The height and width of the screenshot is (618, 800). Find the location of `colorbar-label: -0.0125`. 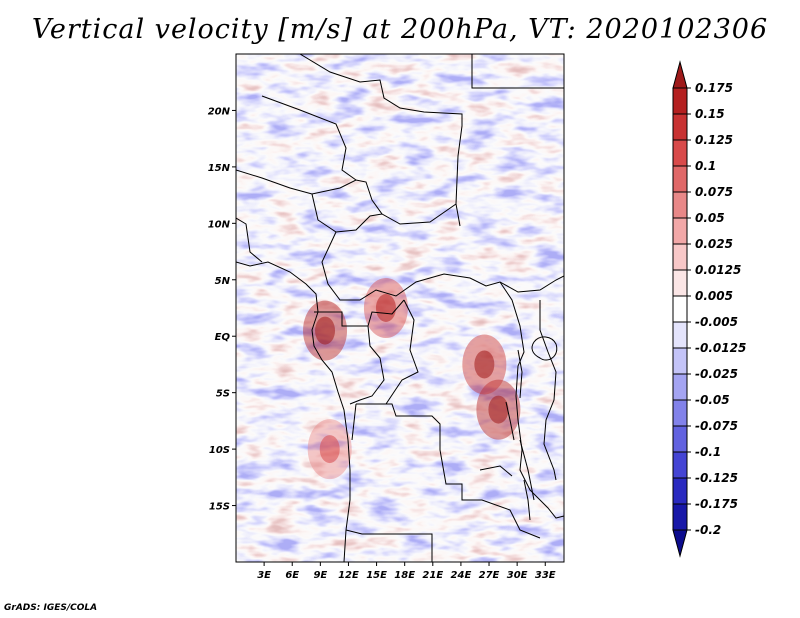

colorbar-label: -0.0125 is located at coordinates (720, 348).